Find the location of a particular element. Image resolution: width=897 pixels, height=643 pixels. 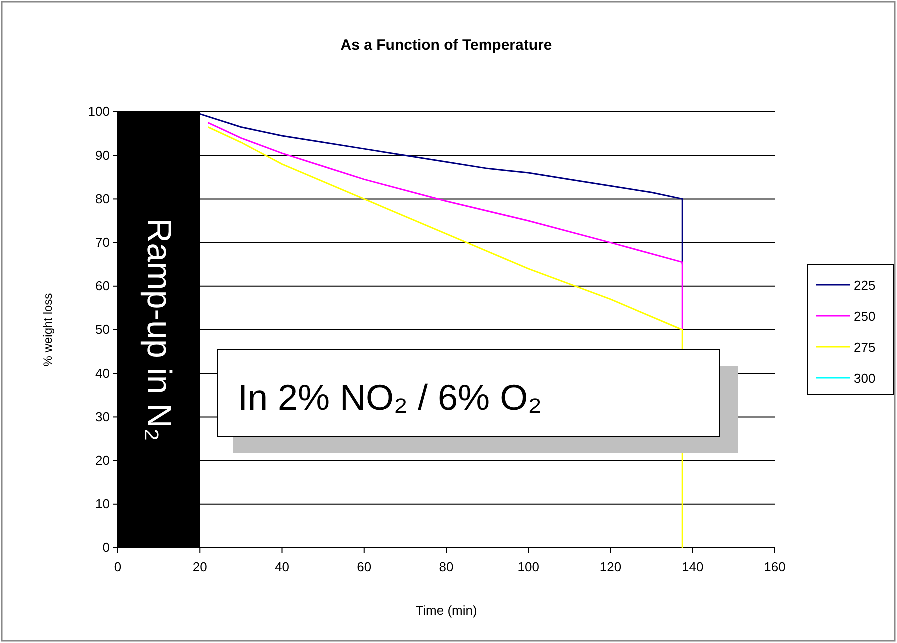

legend-label: 300 is located at coordinates (865, 378).